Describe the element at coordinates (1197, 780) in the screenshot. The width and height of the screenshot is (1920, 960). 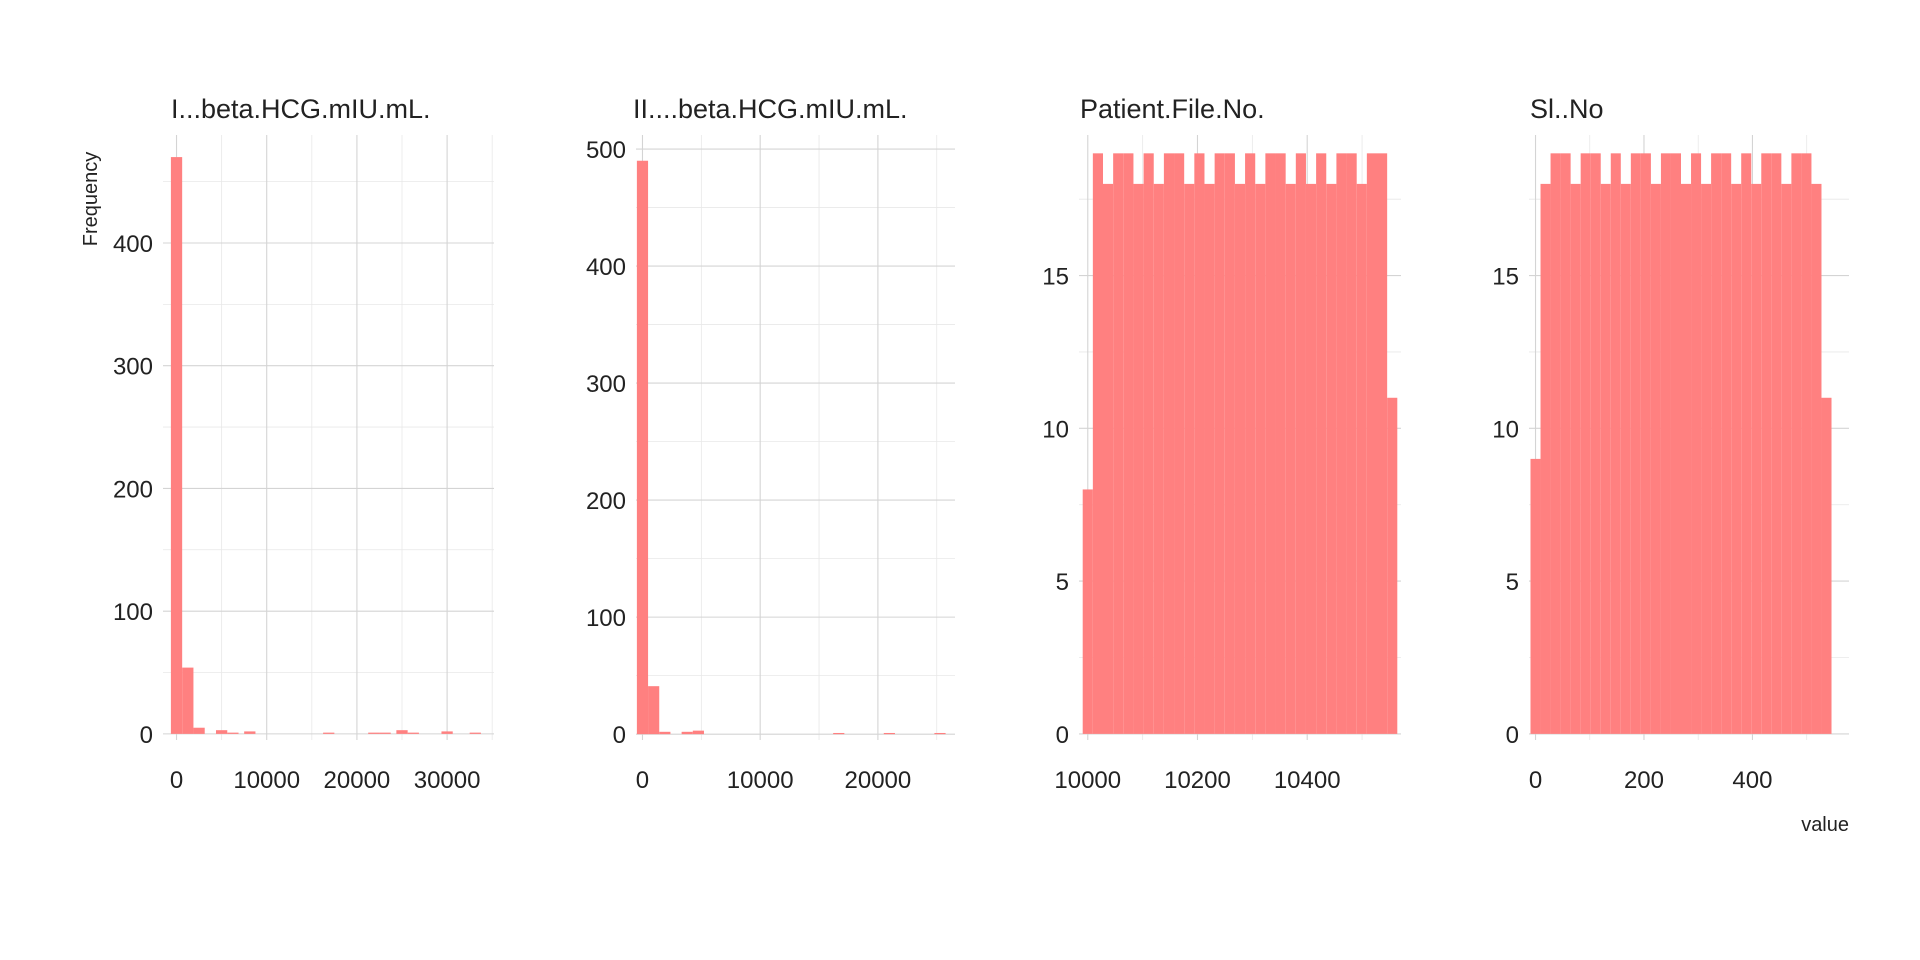
I see `x-tick-label: 10200` at that location.